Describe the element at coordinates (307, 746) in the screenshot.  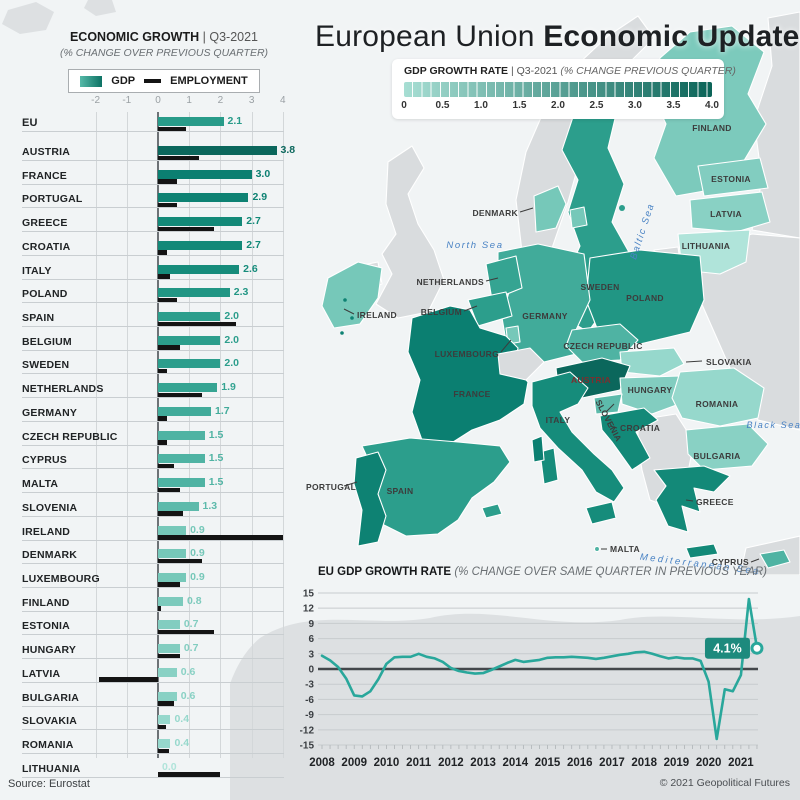
I see `y-axis-label: -15` at that location.